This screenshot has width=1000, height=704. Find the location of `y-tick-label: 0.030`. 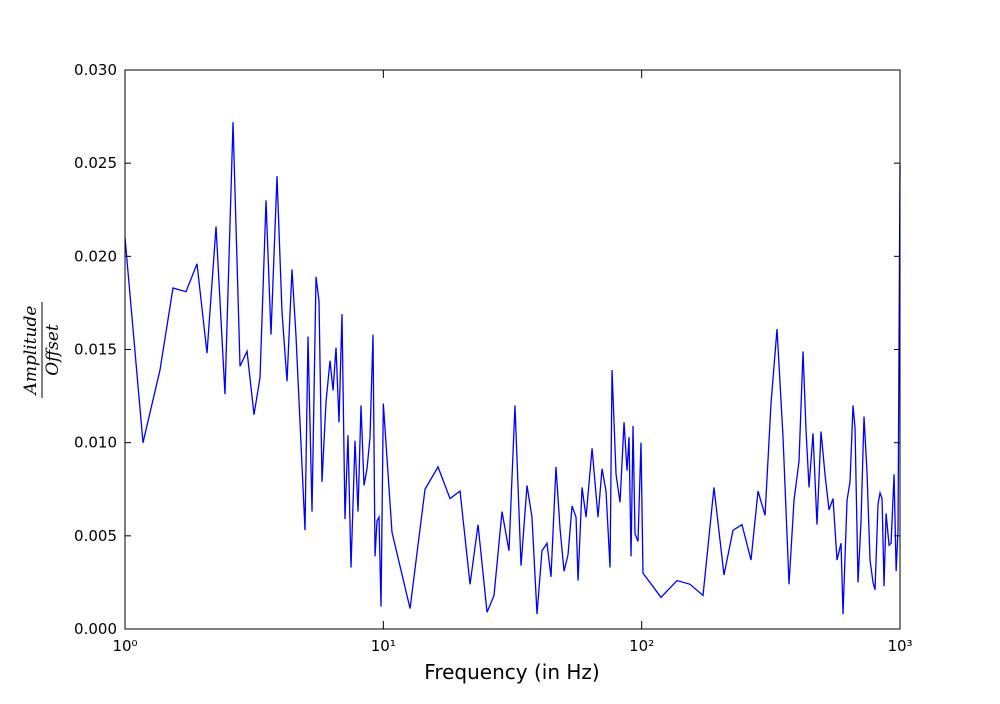

y-tick-label: 0.030 is located at coordinates (95, 70).